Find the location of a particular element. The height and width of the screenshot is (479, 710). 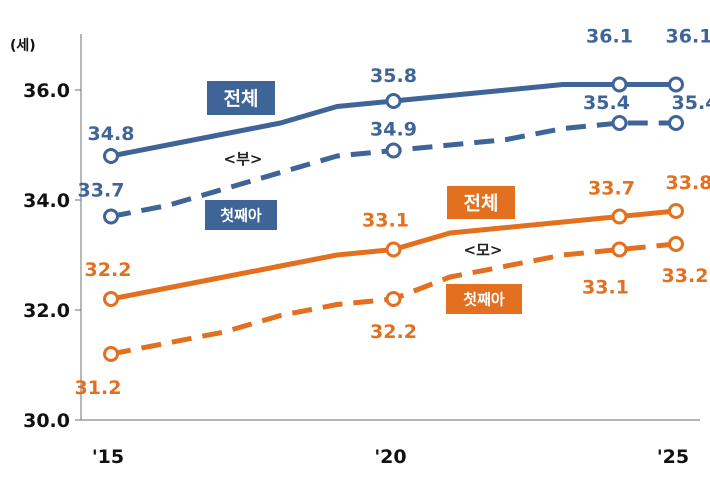

y-tick-label: 36.0 is located at coordinates (46, 91).